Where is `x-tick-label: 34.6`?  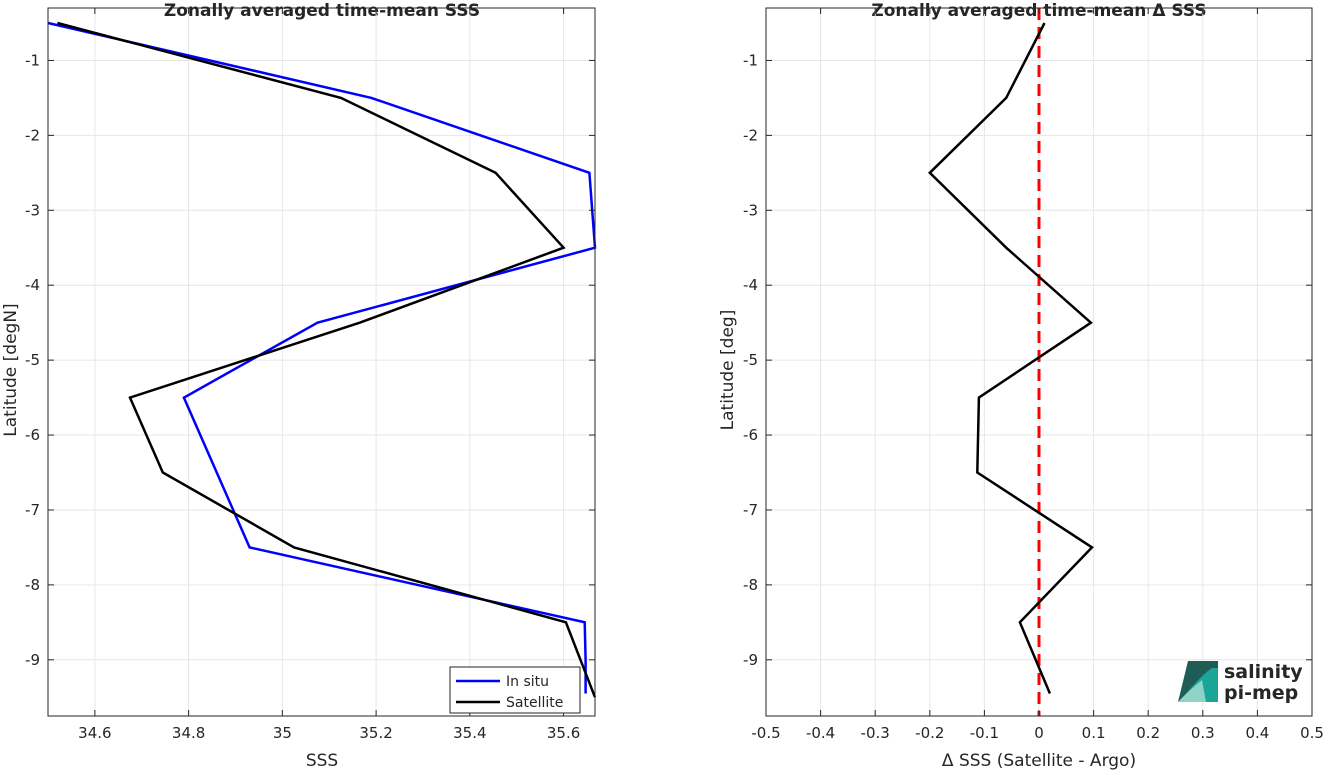 x-tick-label: 34.6 is located at coordinates (94, 733).